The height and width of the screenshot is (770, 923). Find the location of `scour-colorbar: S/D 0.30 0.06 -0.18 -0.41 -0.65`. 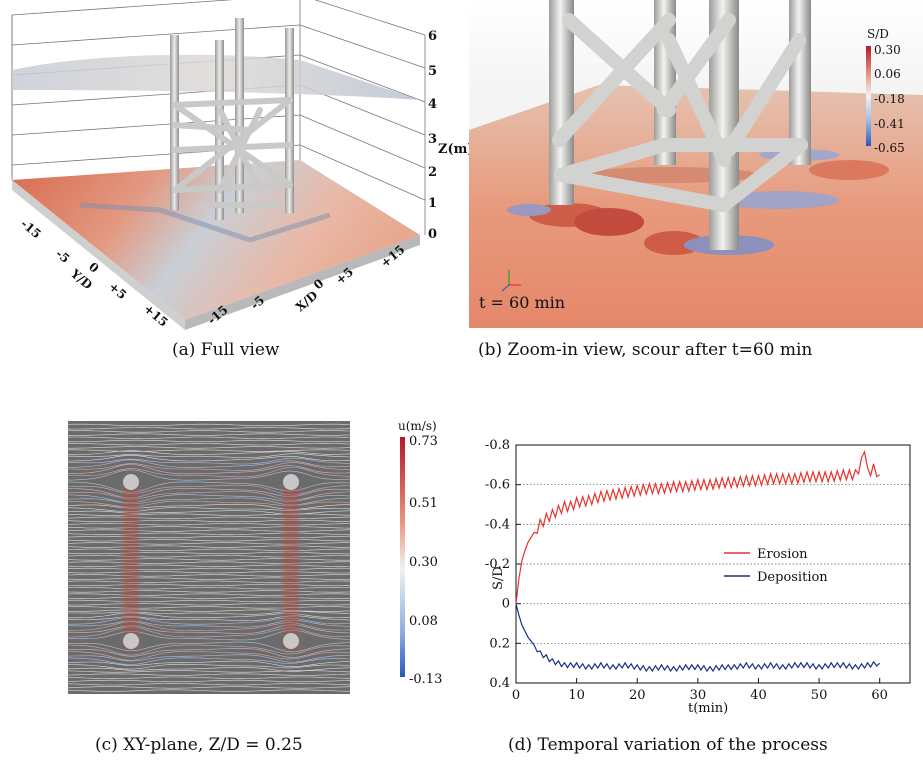

scour-colorbar: S/D 0.30 0.06 -0.18 -0.41 -0.65 is located at coordinates (885, 91).